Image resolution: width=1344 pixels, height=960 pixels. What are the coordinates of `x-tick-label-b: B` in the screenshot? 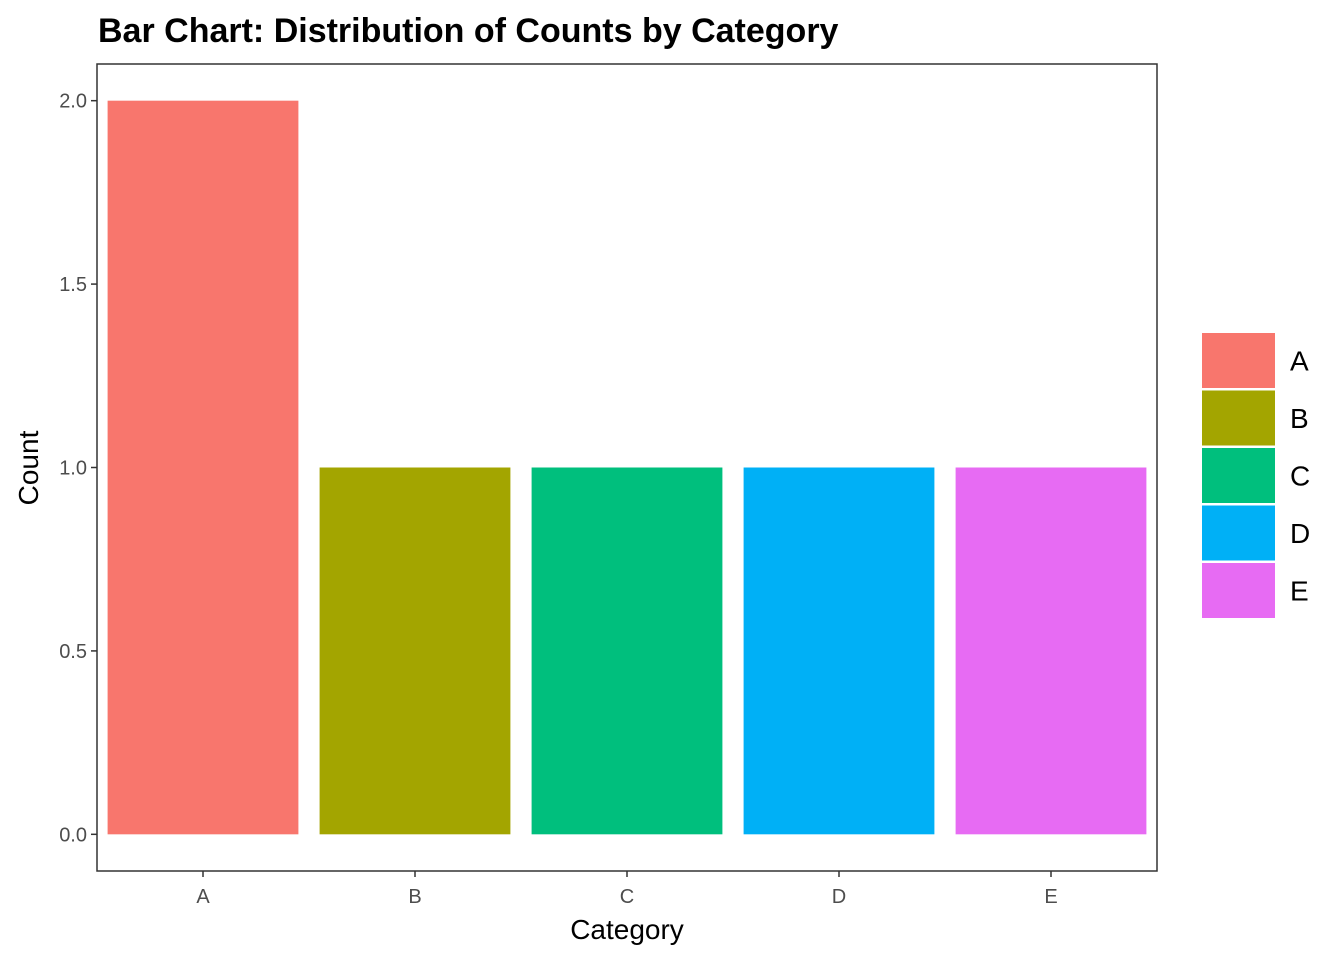 It's located at (414, 897).